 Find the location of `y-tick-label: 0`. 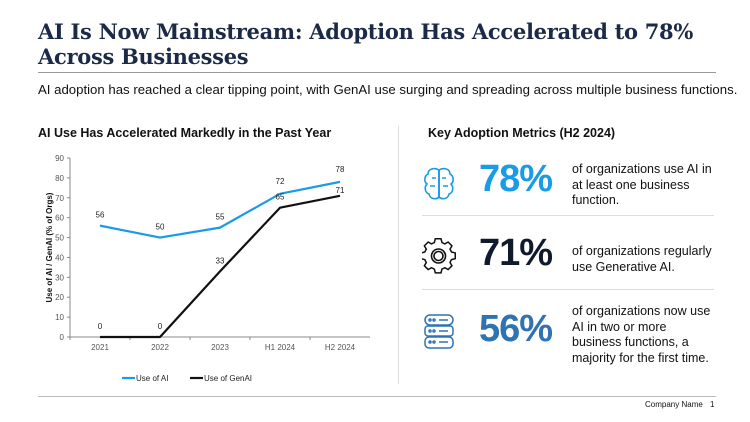

y-tick-label: 0 is located at coordinates (62, 337).